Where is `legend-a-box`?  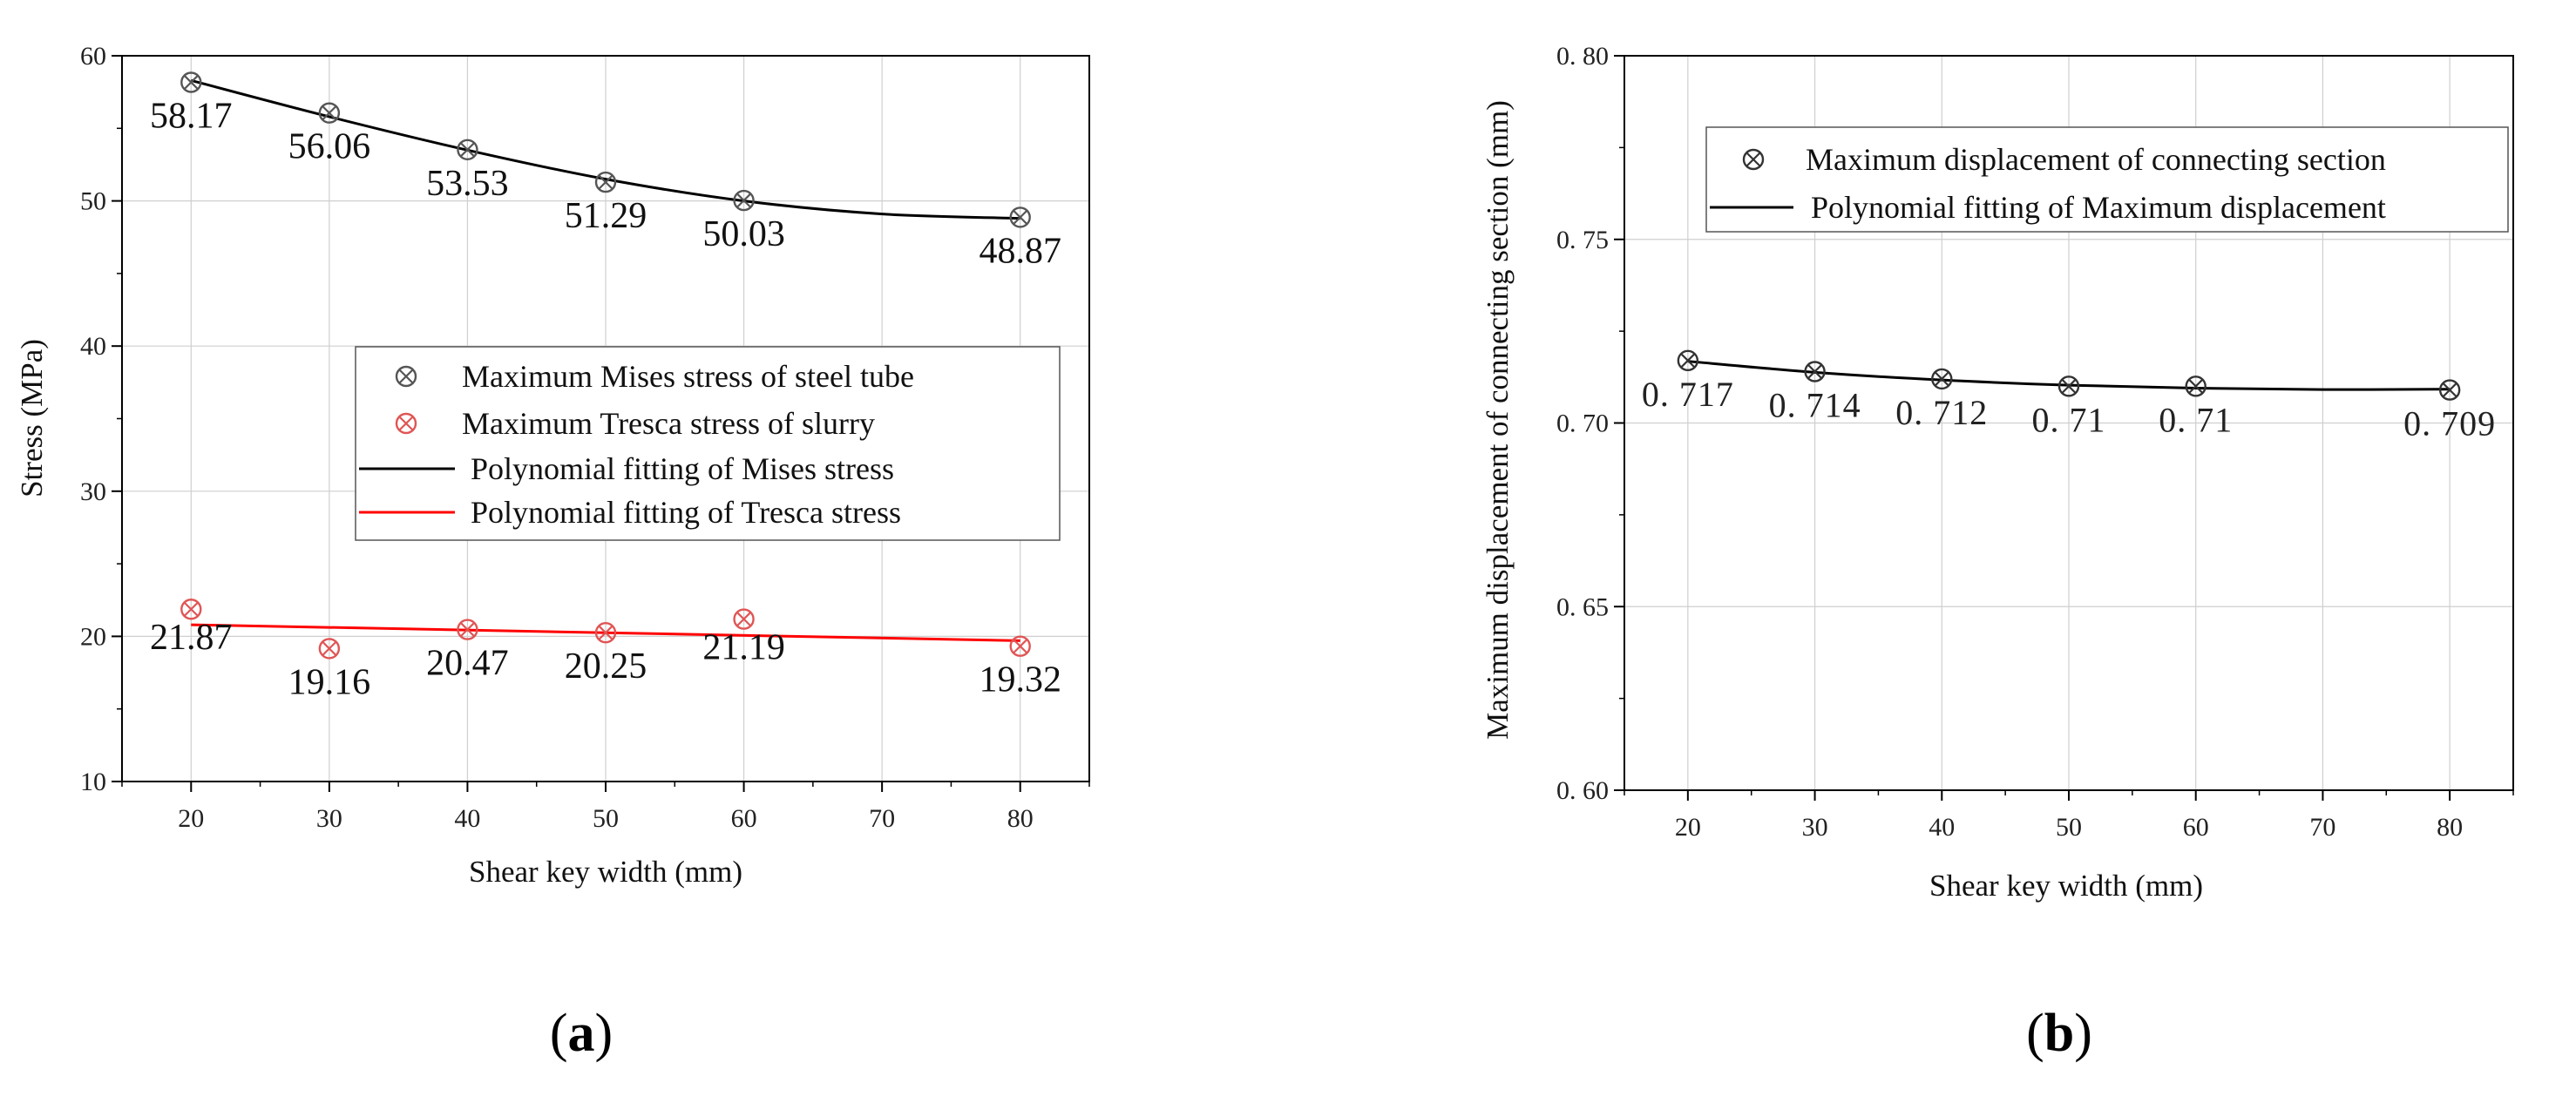 legend-a-box is located at coordinates (708, 443).